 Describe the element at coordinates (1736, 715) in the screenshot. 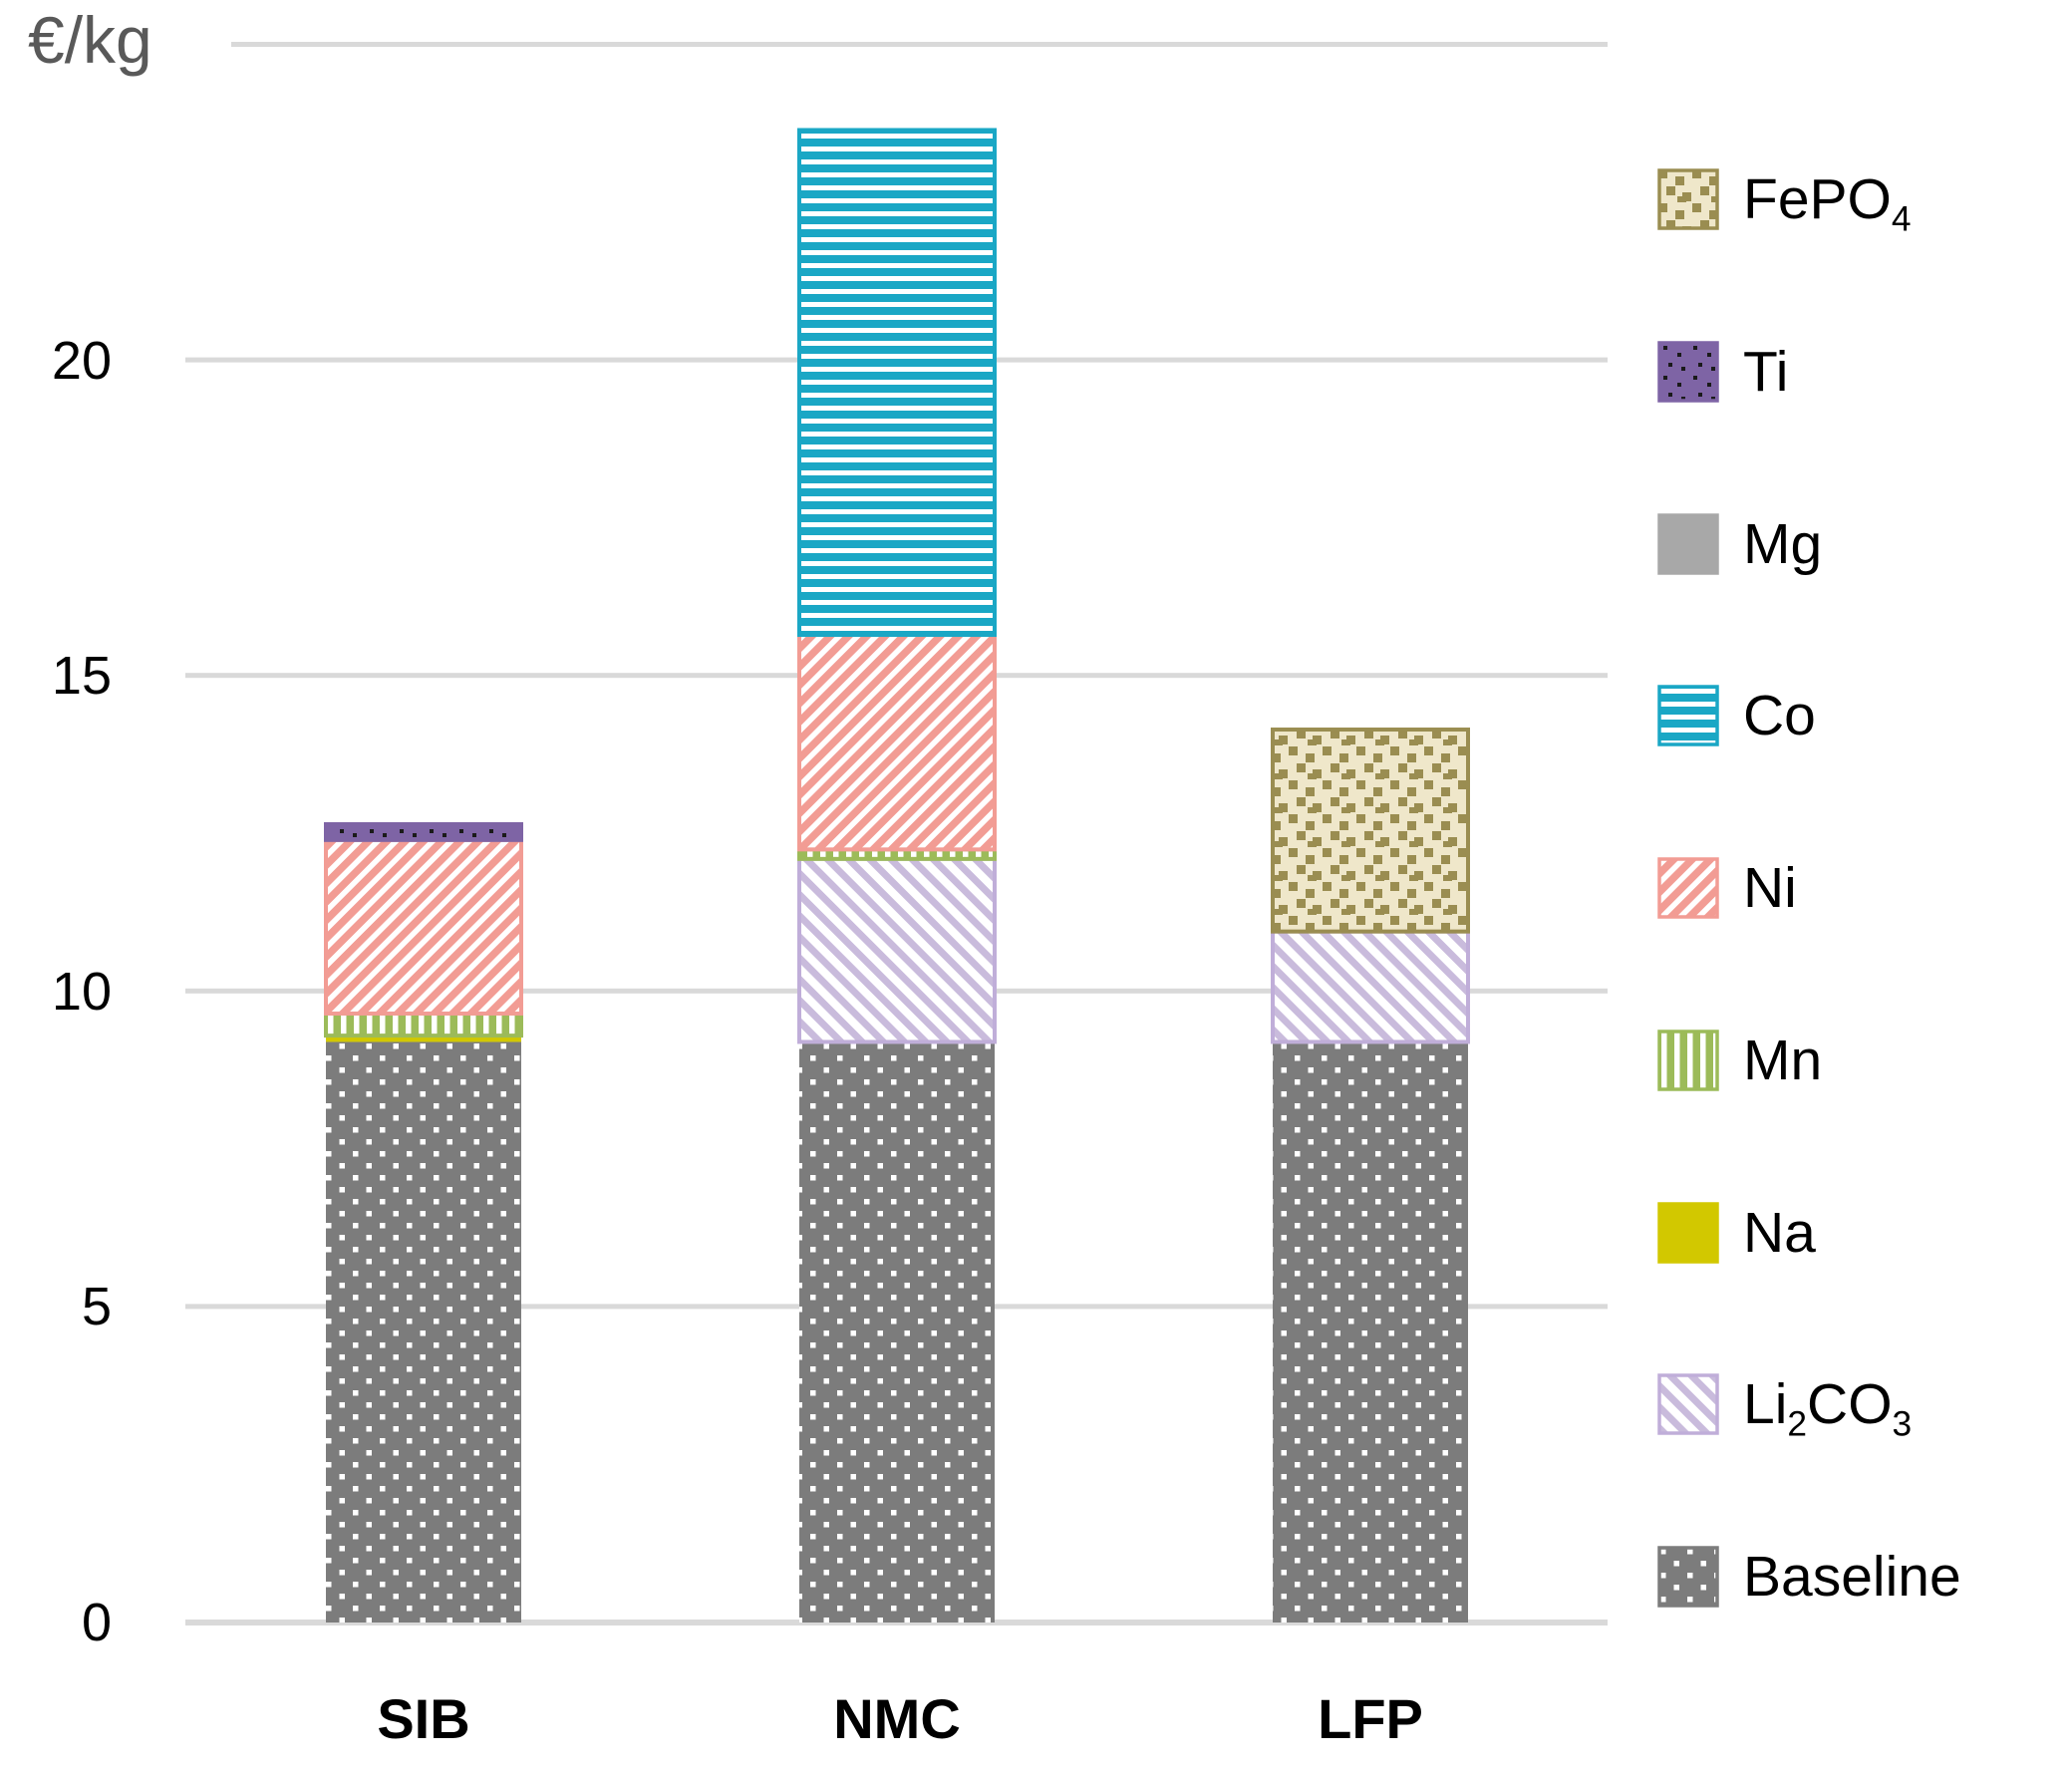

I see `legend-item-co: Co` at that location.